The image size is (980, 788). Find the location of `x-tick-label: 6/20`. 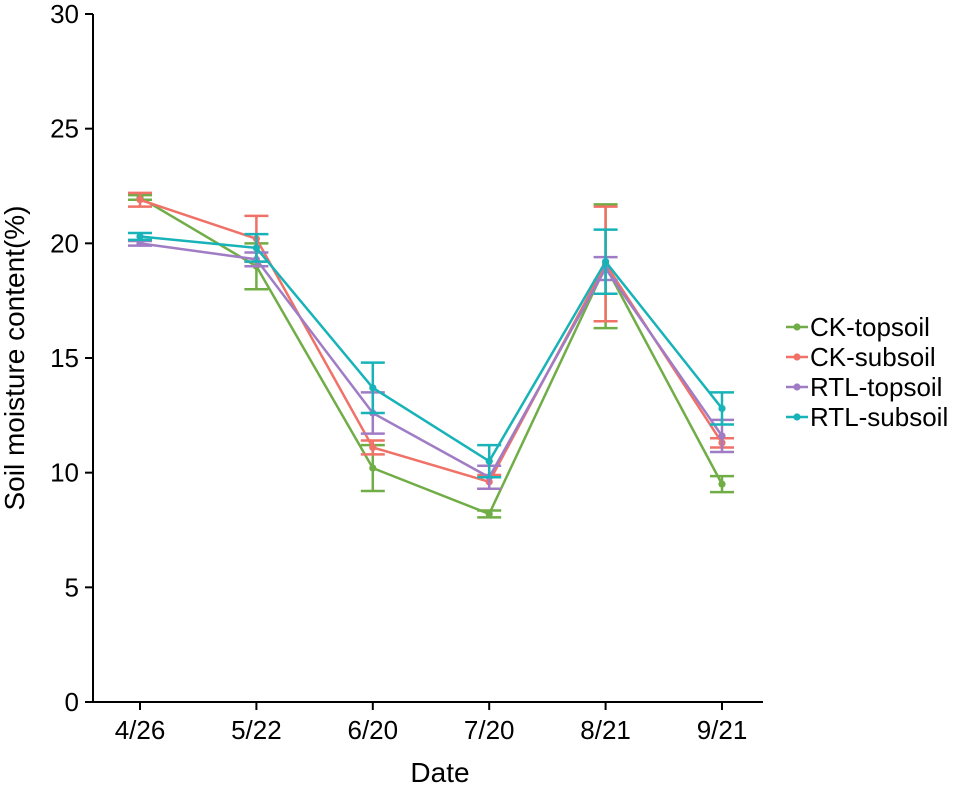

x-tick-label: 6/20 is located at coordinates (372, 730).